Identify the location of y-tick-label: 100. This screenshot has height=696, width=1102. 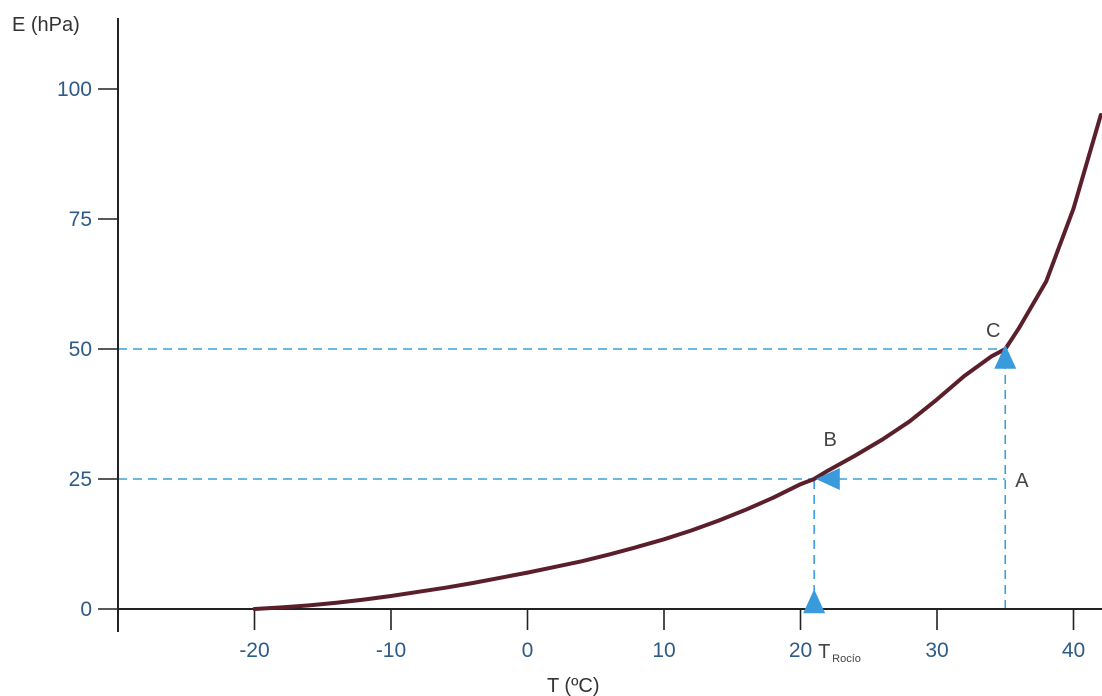
(74, 89).